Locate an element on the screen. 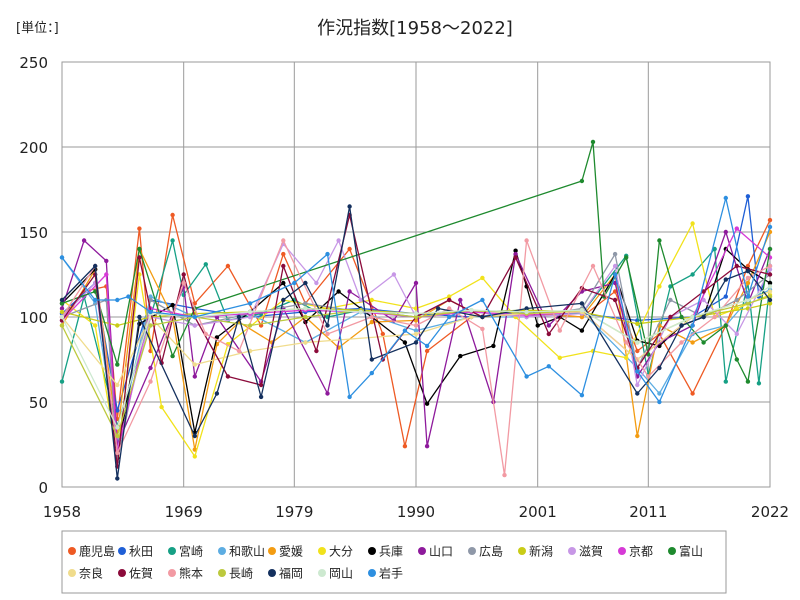 The width and height of the screenshot is (800, 600). y-tick-label: 150 is located at coordinates (33, 233).